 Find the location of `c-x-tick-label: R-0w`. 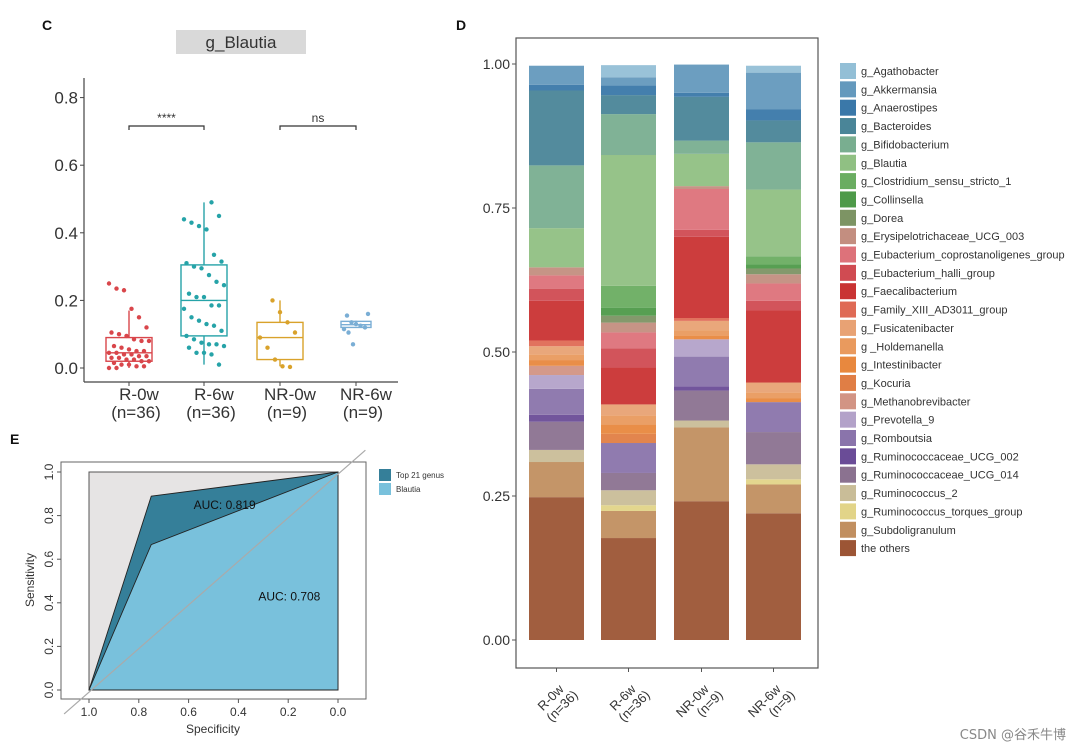

c-x-tick-label: R-0w is located at coordinates (139, 394).